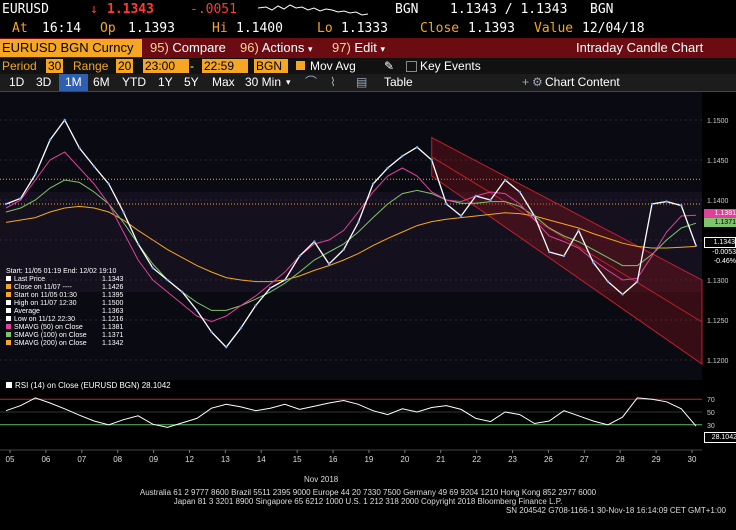 This screenshot has width=736, height=530. Describe the element at coordinates (582, 82) in the screenshot. I see `chart-content-button: Chart Content` at that location.